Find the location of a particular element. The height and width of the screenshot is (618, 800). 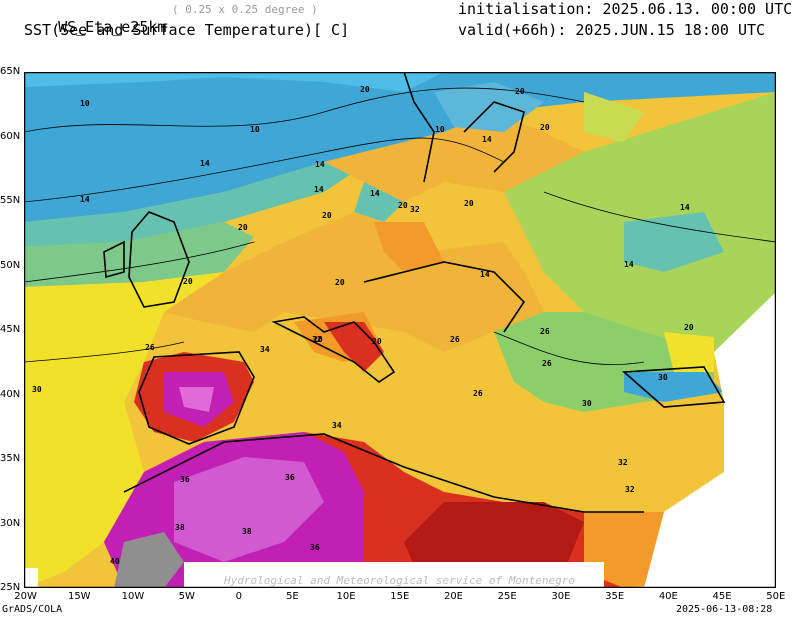

lon-tick-label: 40E is located at coordinates (668, 596).